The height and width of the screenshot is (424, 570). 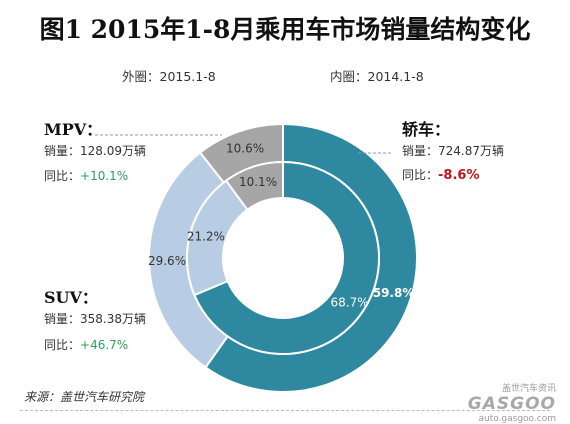 I want to click on suv-yoy: 同比：+46.7%, so click(x=86, y=344).